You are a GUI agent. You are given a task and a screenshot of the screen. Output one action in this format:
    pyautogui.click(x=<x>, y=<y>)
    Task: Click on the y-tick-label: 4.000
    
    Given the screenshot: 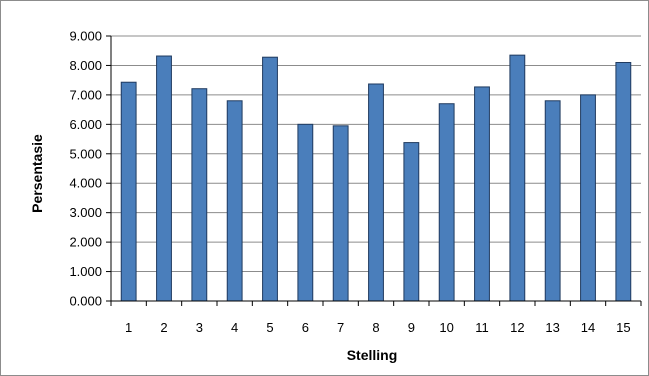 What is the action you would take?
    pyautogui.click(x=85, y=183)
    